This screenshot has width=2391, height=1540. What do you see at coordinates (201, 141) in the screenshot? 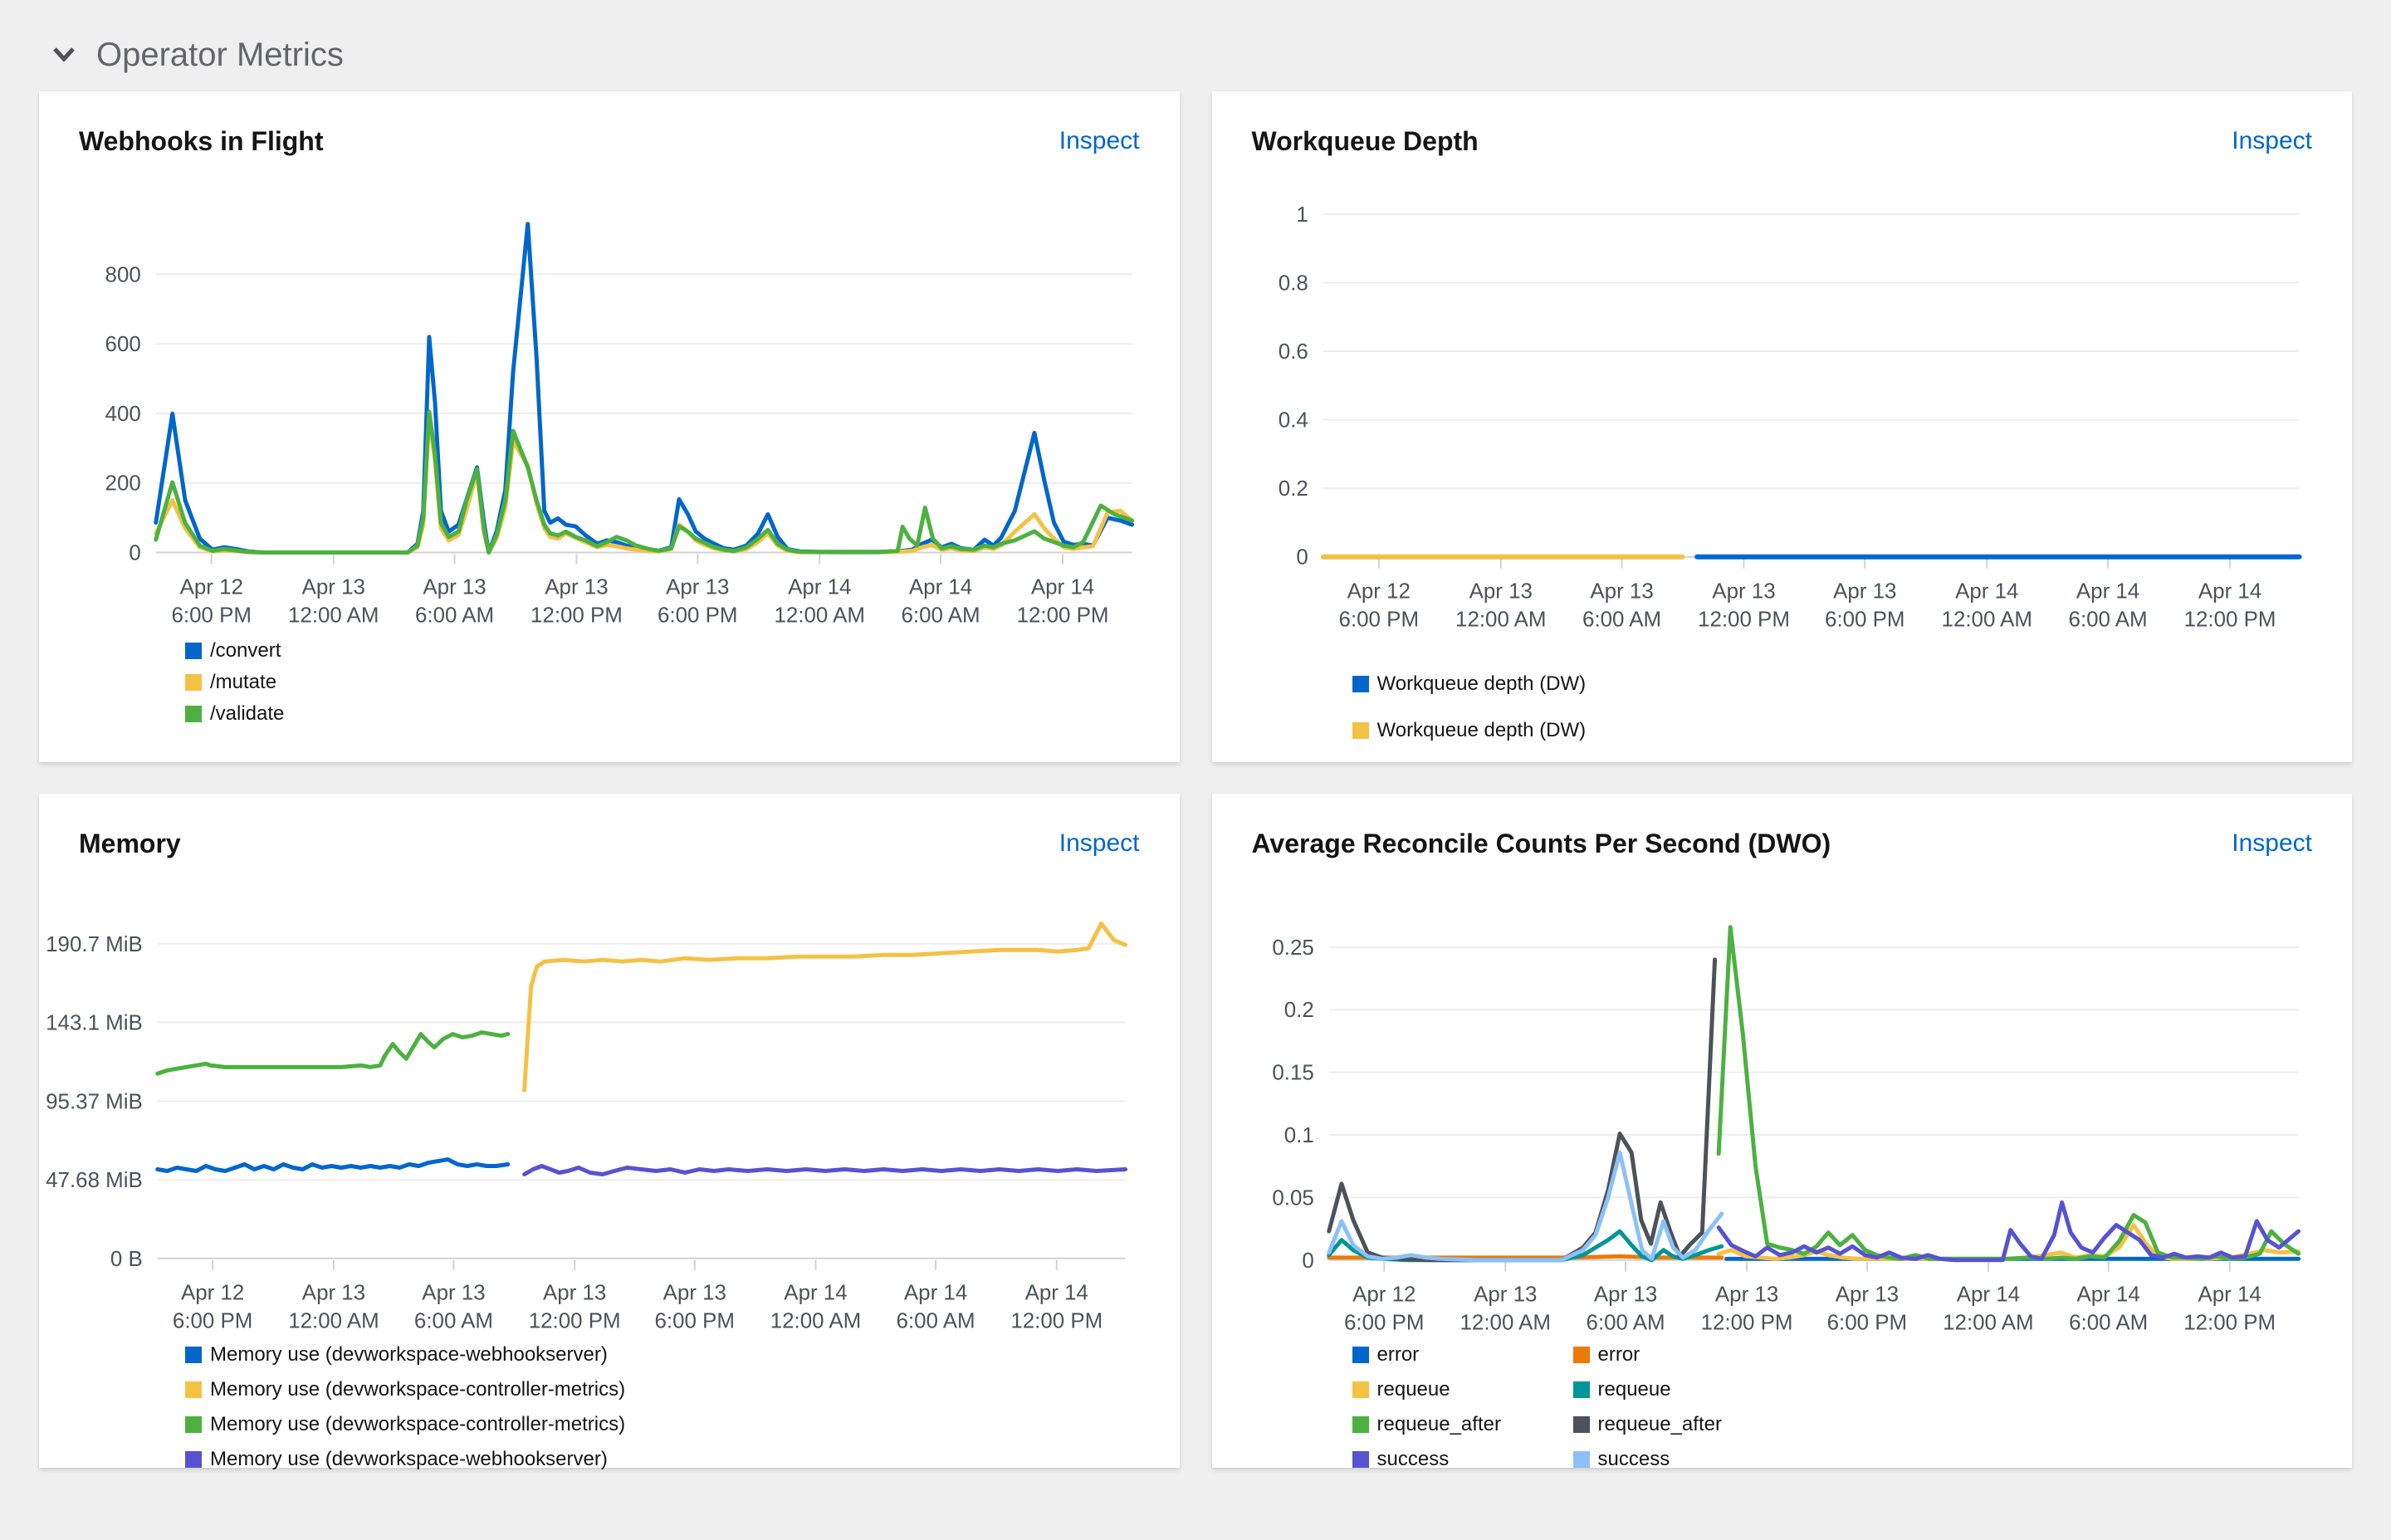
I see `card-title: Webhooks in Flight` at bounding box center [201, 141].